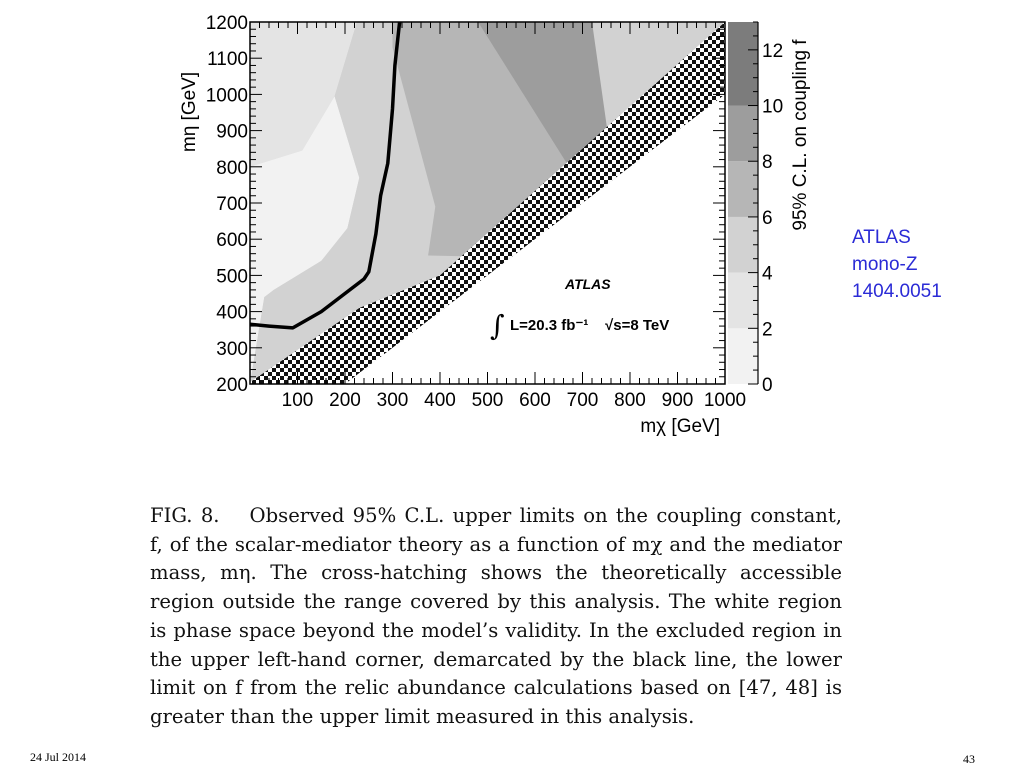 The height and width of the screenshot is (768, 1024). What do you see at coordinates (535, 239) in the screenshot?
I see `invalid-phase-space-region` at bounding box center [535, 239].